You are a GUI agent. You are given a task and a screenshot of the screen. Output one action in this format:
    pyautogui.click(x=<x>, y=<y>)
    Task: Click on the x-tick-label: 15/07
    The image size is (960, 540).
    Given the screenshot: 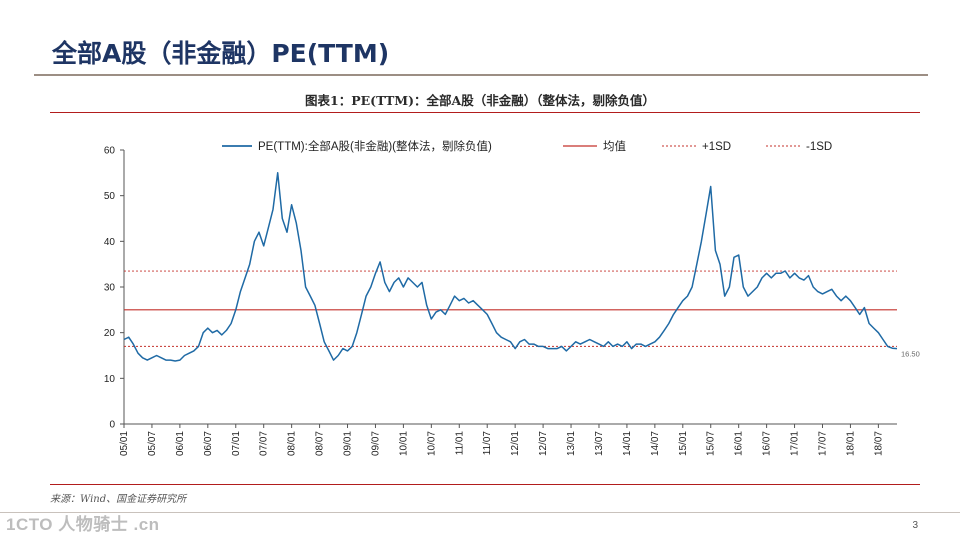 What is the action you would take?
    pyautogui.click(x=711, y=443)
    